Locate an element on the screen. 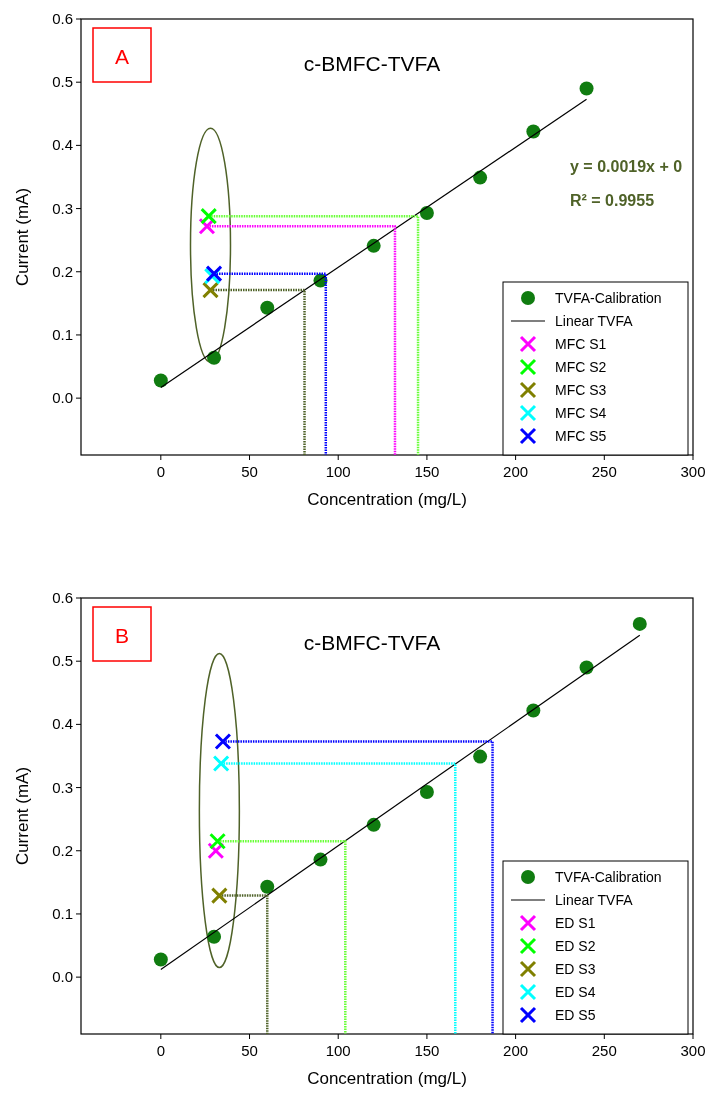  legend-label: MFC S5 is located at coordinates (581, 436).